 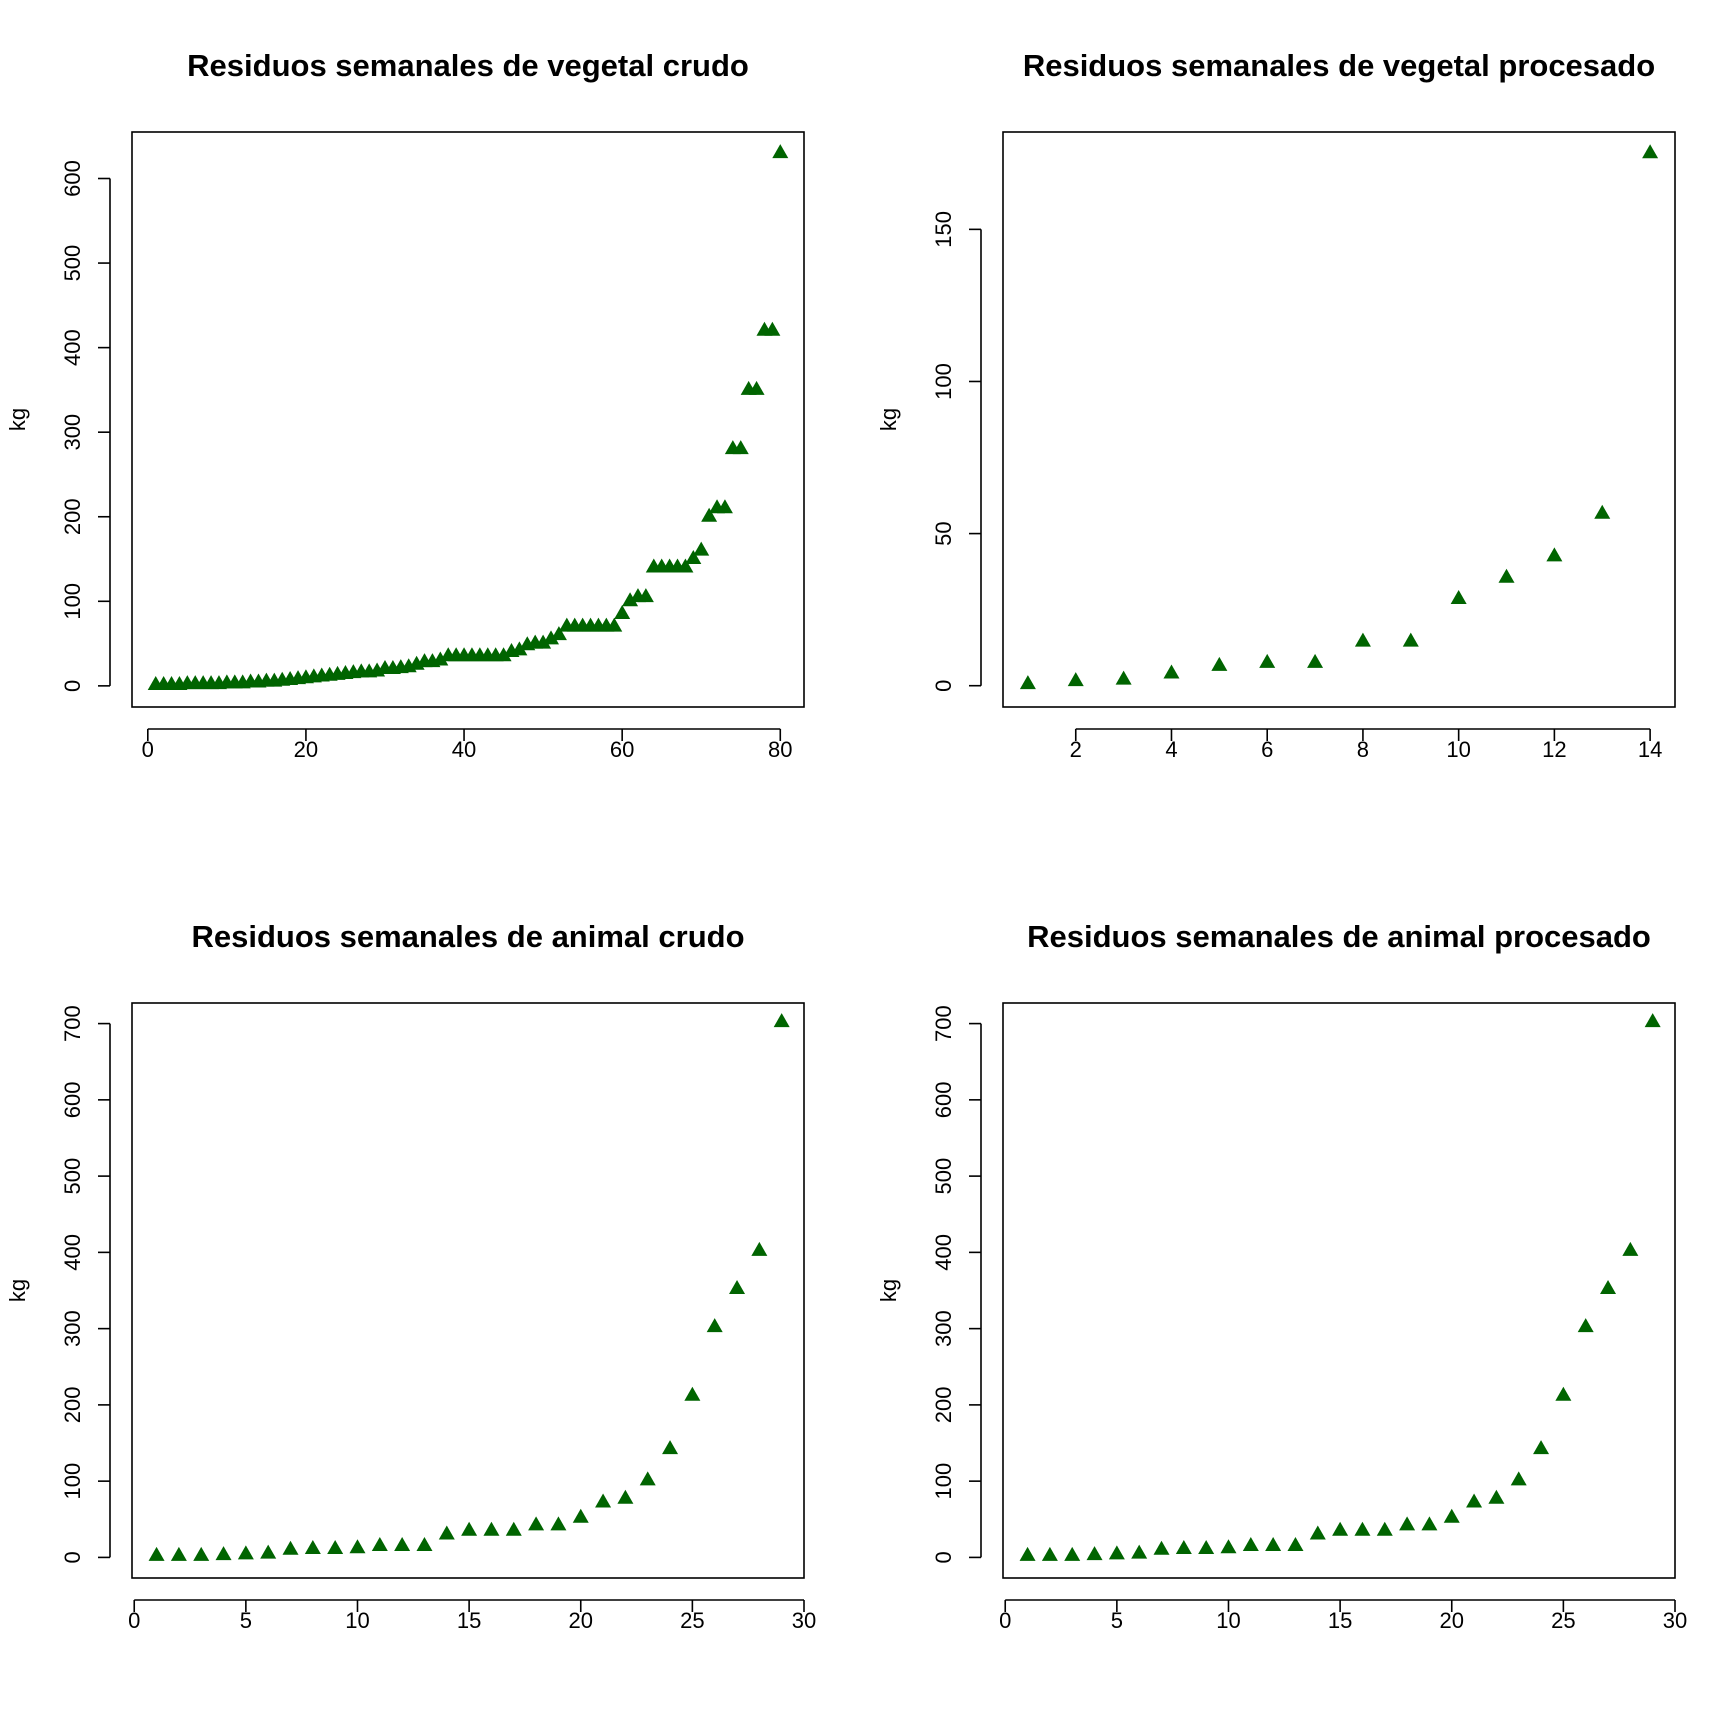 What do you see at coordinates (692, 1620) in the screenshot?
I see `x-tick-label: 25` at bounding box center [692, 1620].